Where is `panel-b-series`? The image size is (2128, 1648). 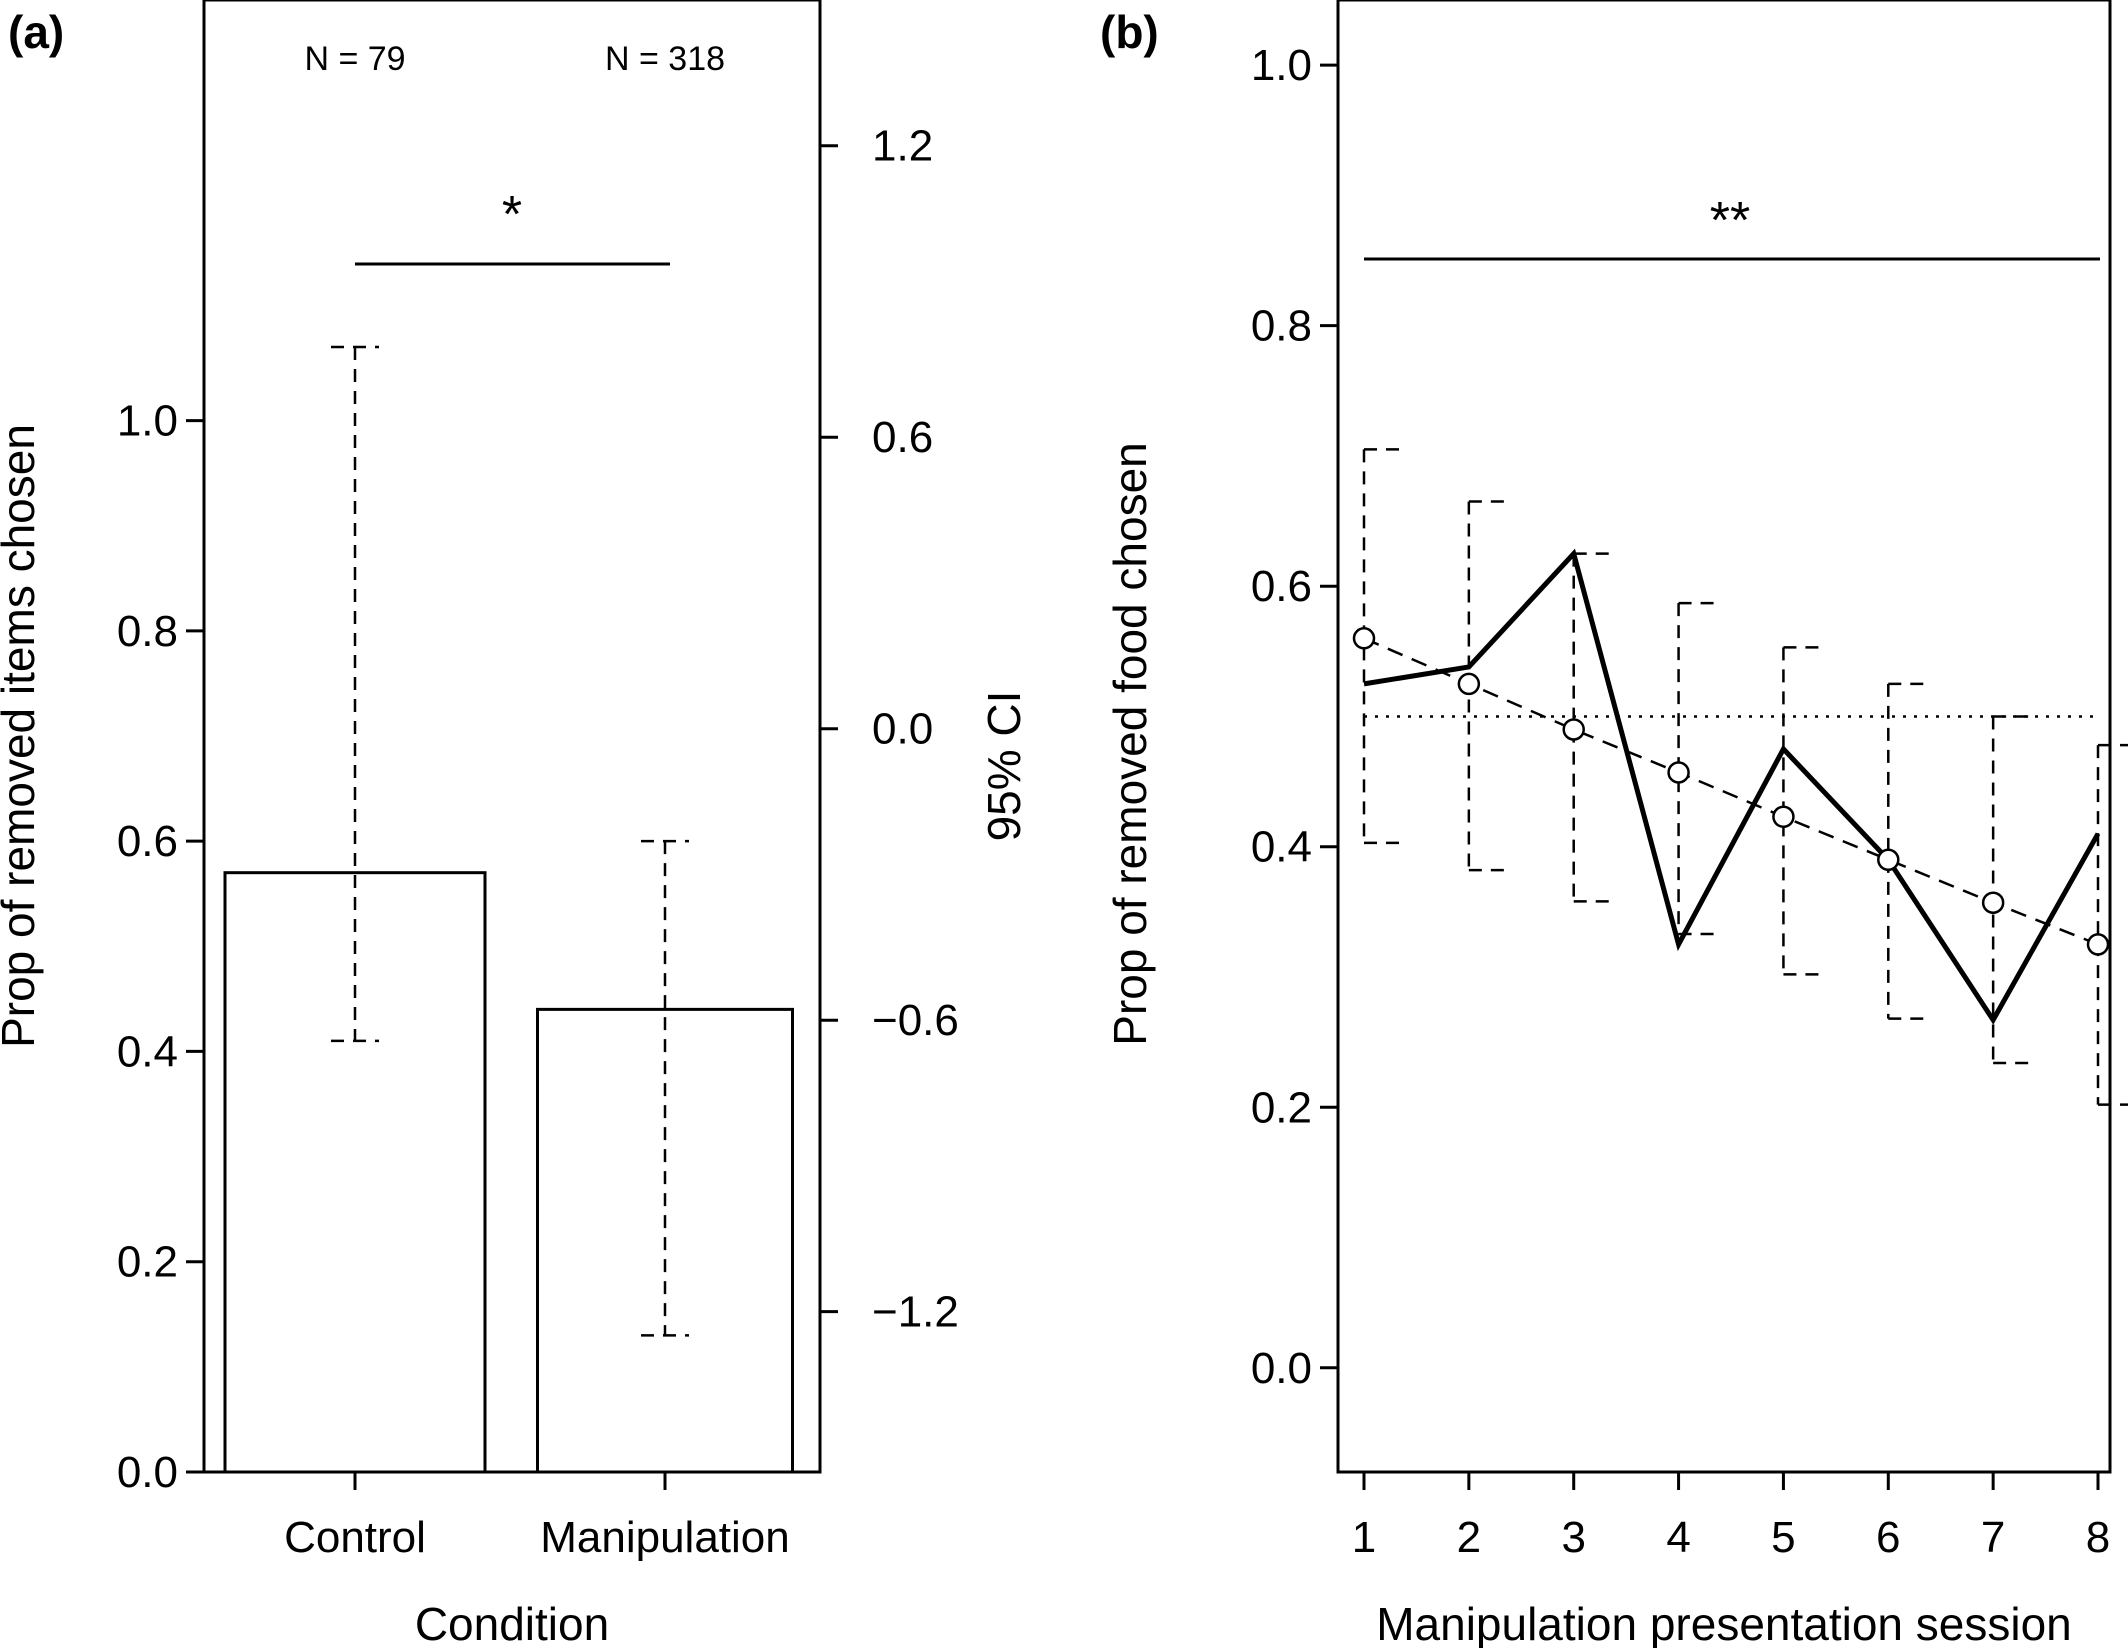 panel-b-series is located at coordinates (1731, 786).